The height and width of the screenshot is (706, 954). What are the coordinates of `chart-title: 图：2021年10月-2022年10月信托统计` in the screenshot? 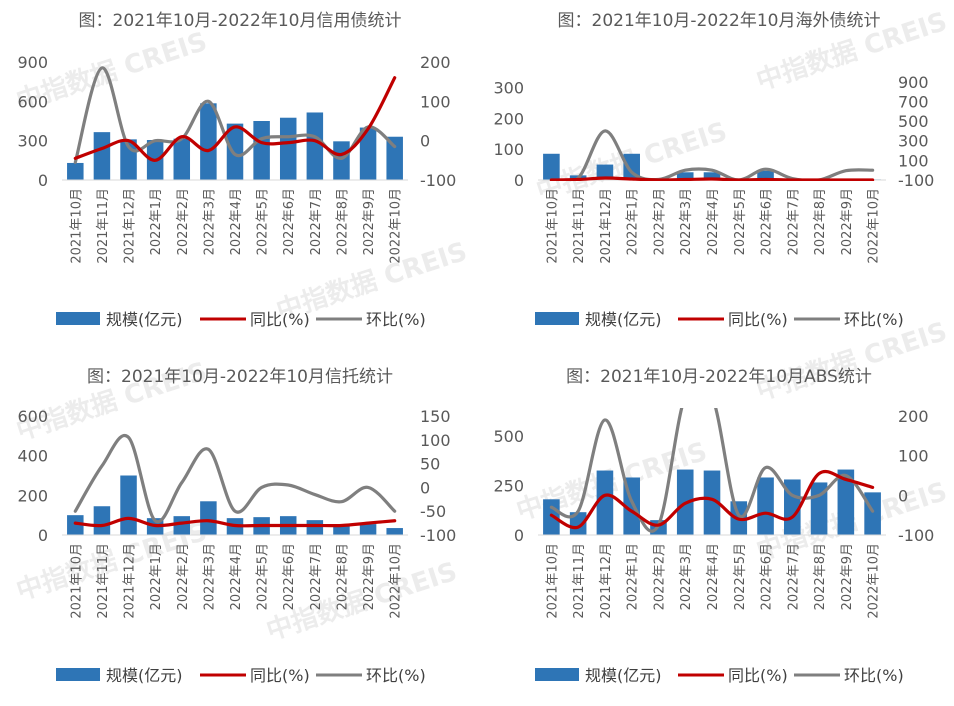 It's located at (240, 377).